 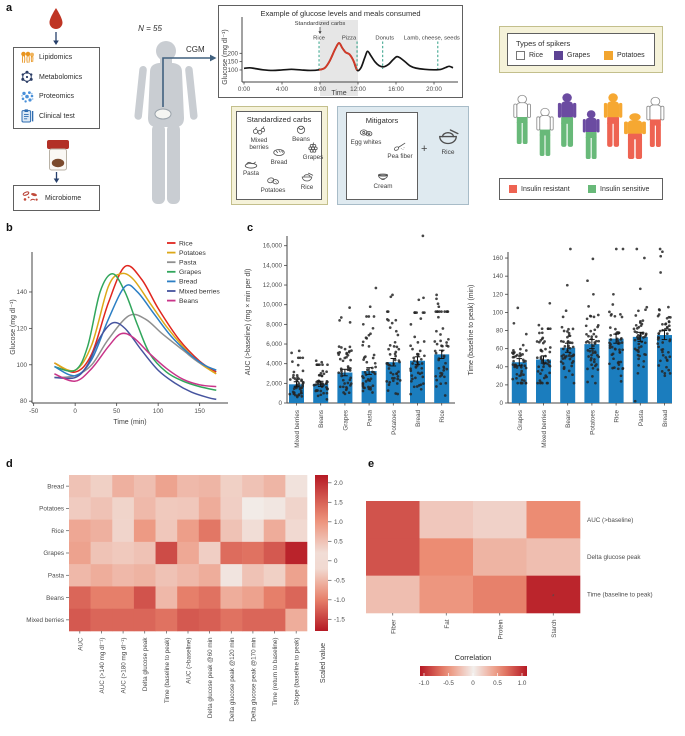 I want to click on legend-label: Rice, so click(x=536, y=55).